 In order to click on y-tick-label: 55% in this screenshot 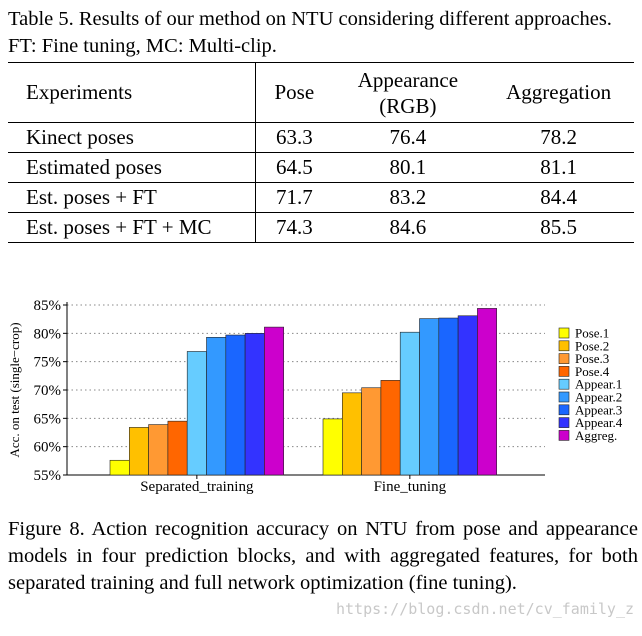, I will do `click(48, 476)`.